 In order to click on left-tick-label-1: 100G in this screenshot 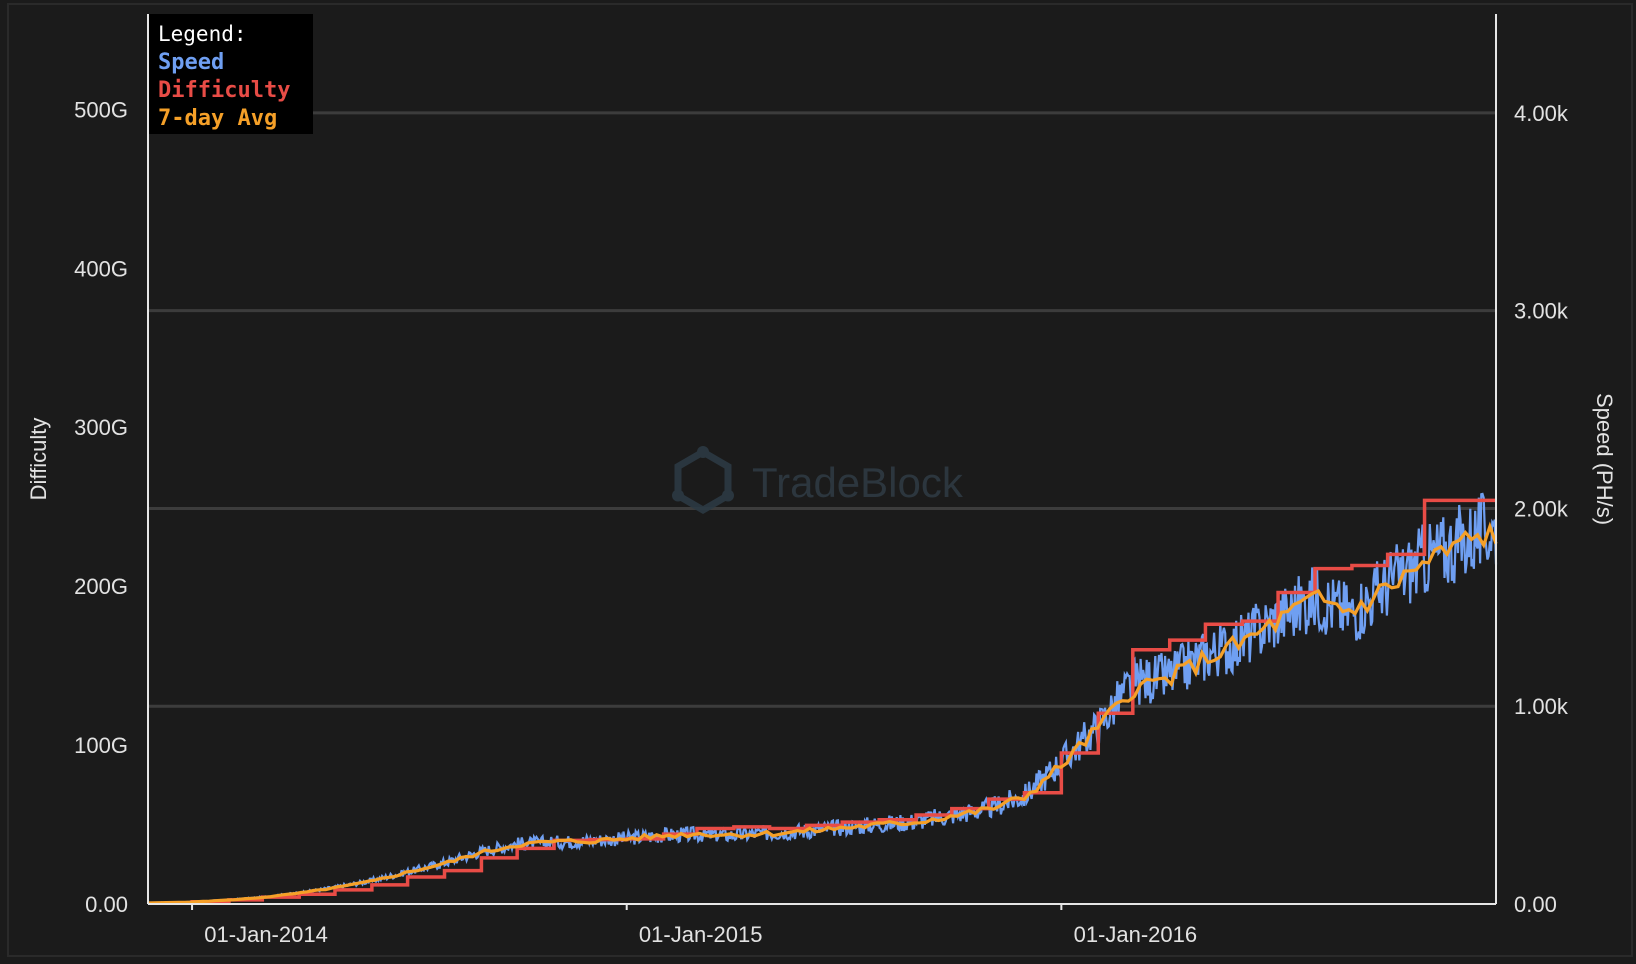, I will do `click(101, 745)`.